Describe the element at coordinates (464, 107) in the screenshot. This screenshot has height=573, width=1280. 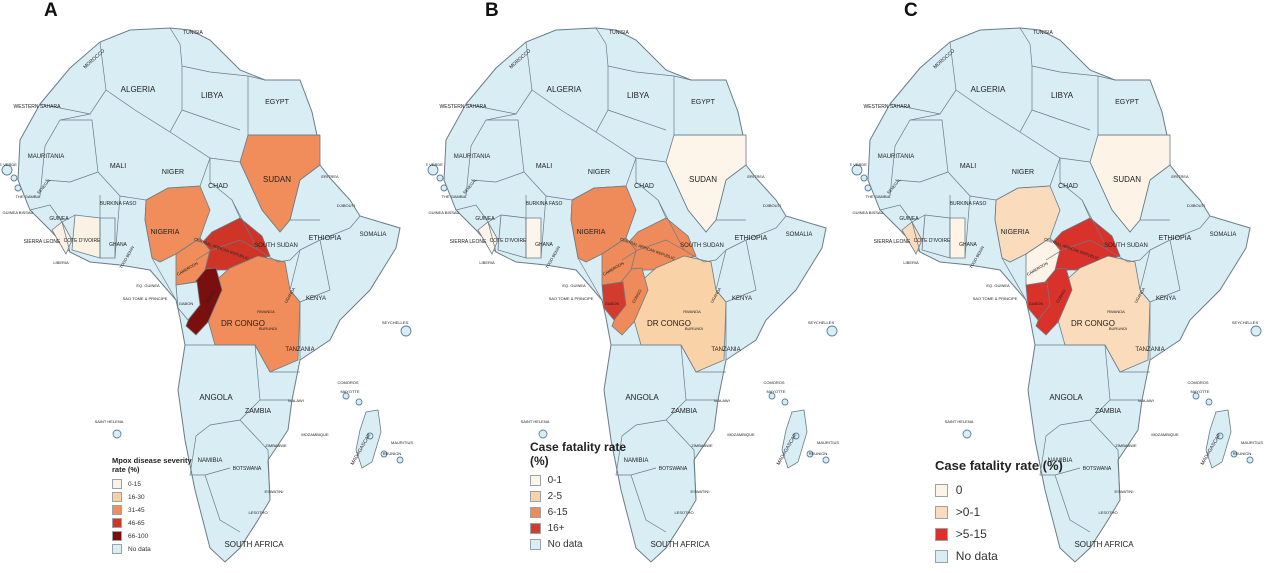
I see `country-label-western_sahara: WESTERN SAHARA` at that location.